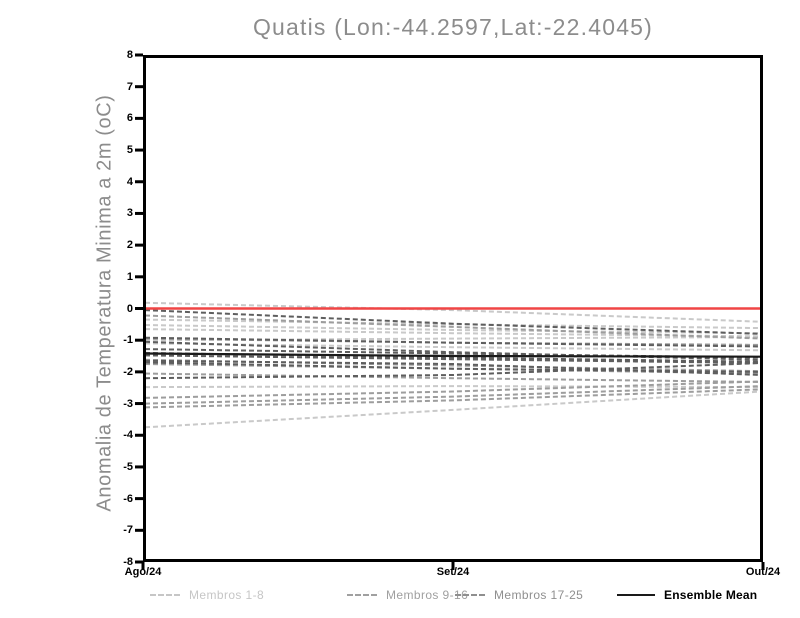 Image resolution: width=800 pixels, height=618 pixels. What do you see at coordinates (453, 572) in the screenshot?
I see `x-tick-label: Set/24` at bounding box center [453, 572].